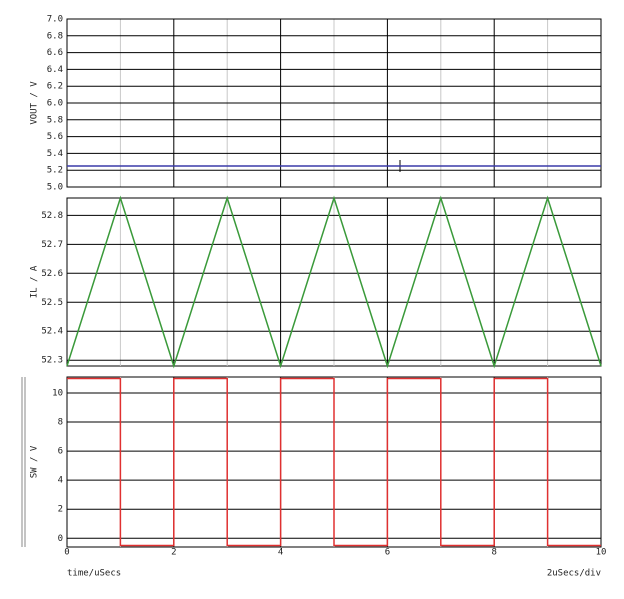  Describe the element at coordinates (55, 70) in the screenshot. I see `y-tick-label: 6.4` at that location.